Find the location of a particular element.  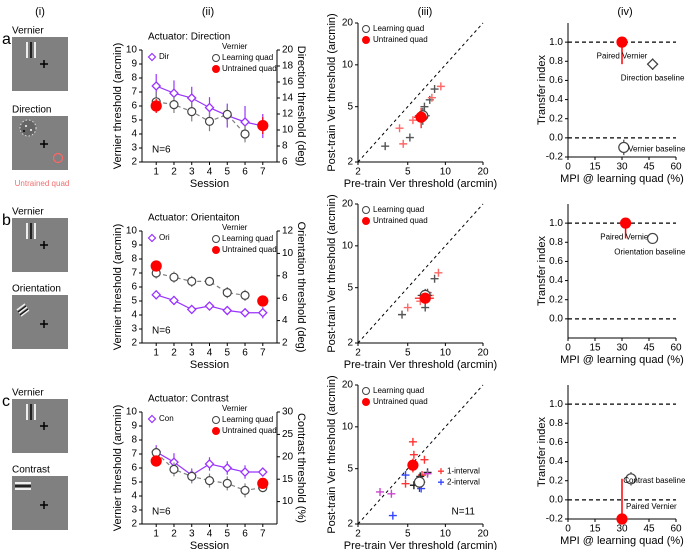

x-tick-label: 60 is located at coordinates (676, 529).